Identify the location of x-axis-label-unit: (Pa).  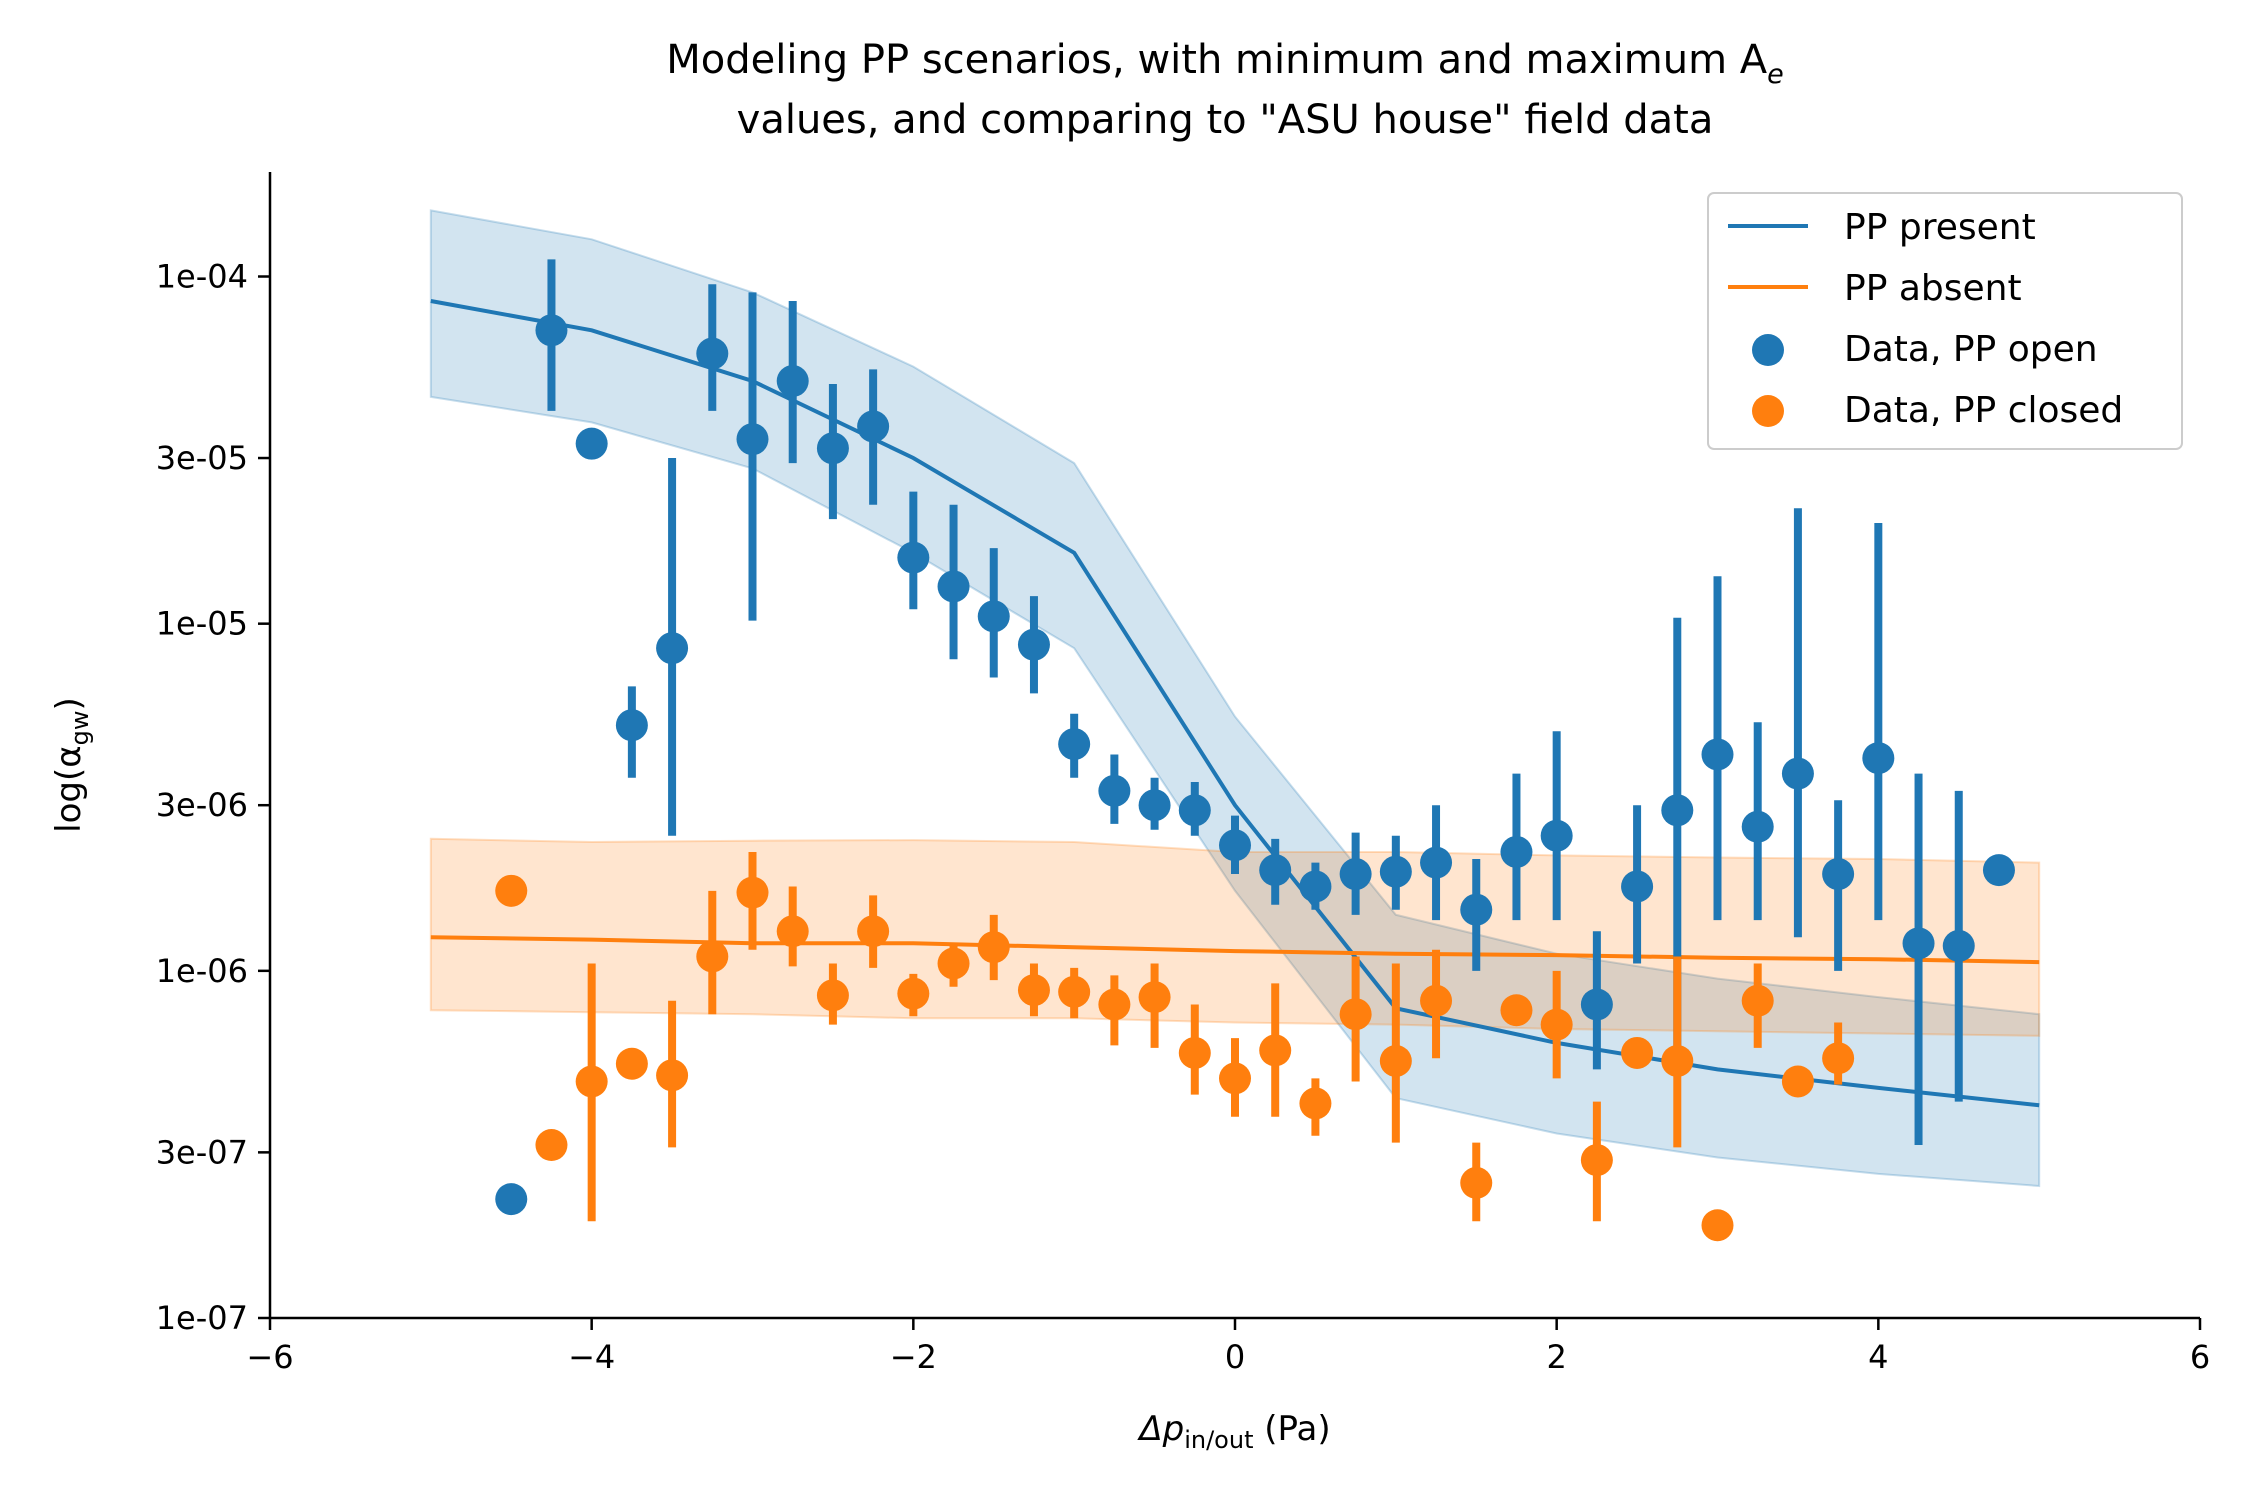
(1291, 1429).